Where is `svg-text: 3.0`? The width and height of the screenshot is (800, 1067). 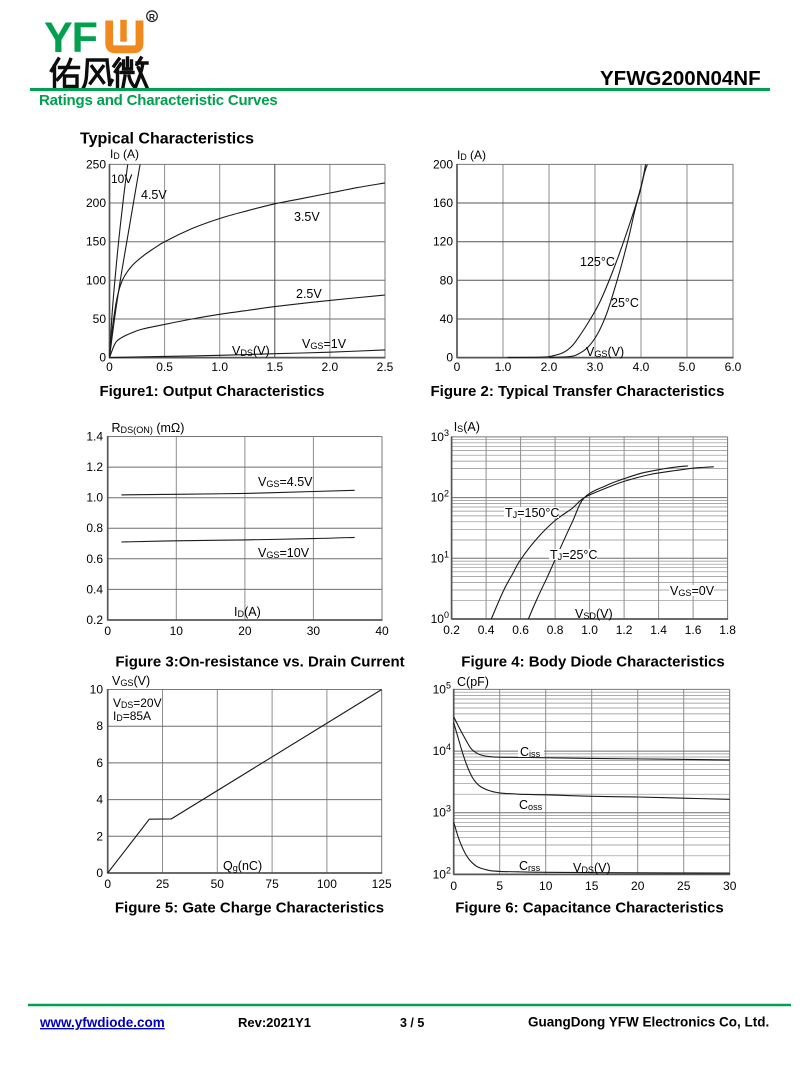
svg-text: 3.0 is located at coordinates (595, 367).